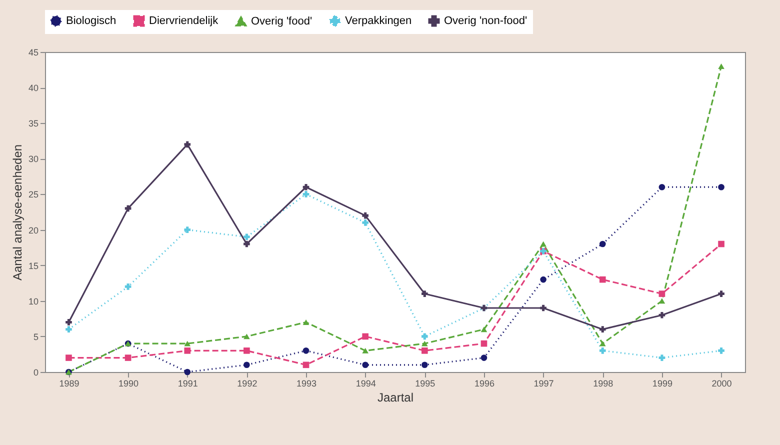 This screenshot has height=445, width=780. What do you see at coordinates (35, 337) in the screenshot?
I see `y-tick-label: 5` at bounding box center [35, 337].